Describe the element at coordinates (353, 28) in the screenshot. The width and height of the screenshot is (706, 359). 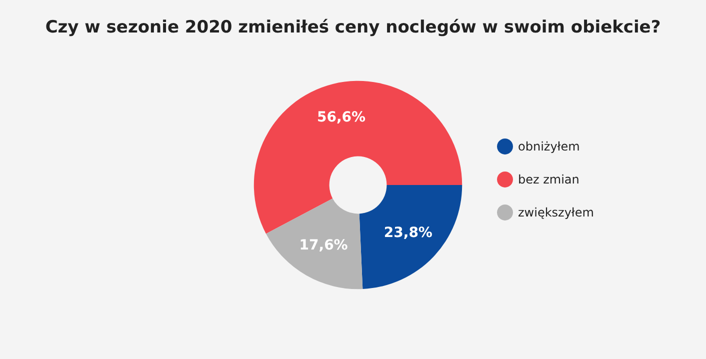
I see `chart-title: Czy w sezonie 2020 zmieniłeś ceny noclegów w swoim obiekcie?` at that location.